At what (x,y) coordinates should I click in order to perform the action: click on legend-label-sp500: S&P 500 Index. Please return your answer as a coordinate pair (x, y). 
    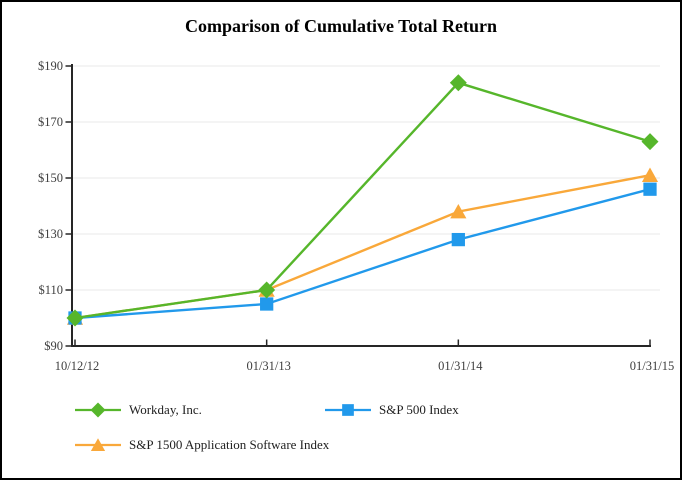
    Looking at the image, I should click on (419, 409).